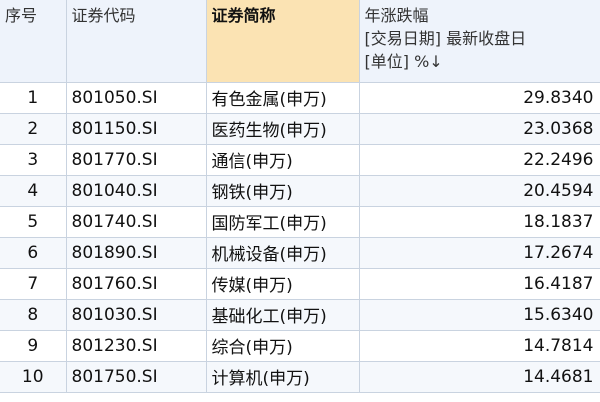 The image size is (600, 402). What do you see at coordinates (479, 160) in the screenshot?
I see `cell-annual-change: 22.2496` at bounding box center [479, 160].